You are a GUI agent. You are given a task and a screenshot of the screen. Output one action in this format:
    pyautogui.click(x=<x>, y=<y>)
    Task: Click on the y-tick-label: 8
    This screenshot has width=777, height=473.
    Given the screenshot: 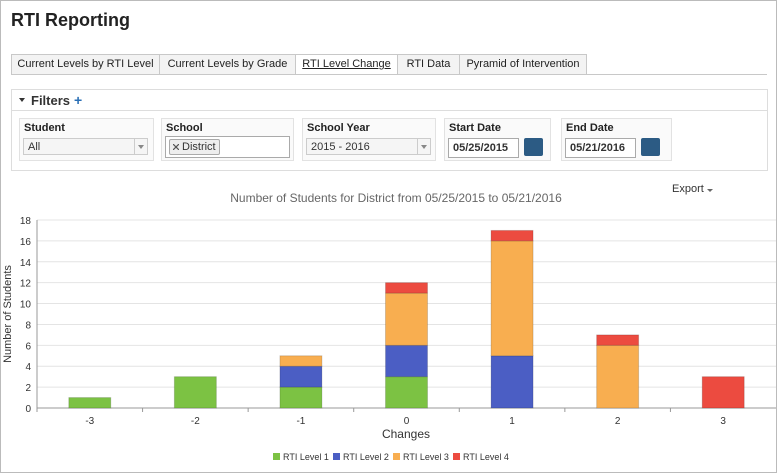 What is the action you would take?
    pyautogui.click(x=28, y=325)
    